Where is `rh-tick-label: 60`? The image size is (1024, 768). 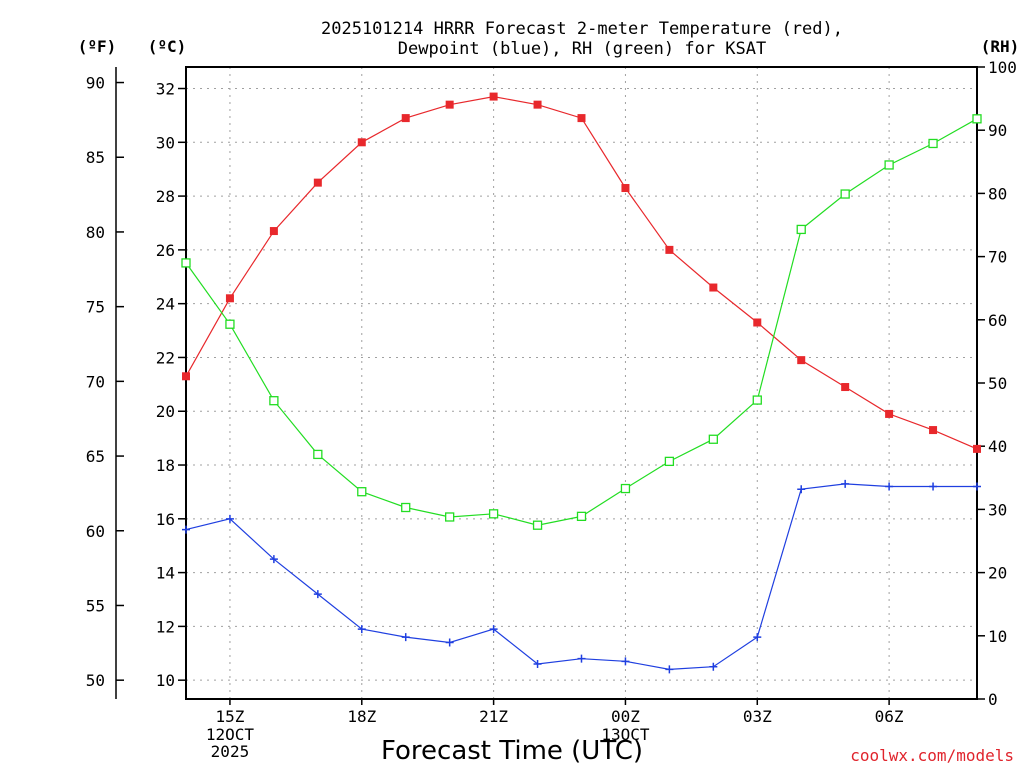 rh-tick-label: 60 is located at coordinates (997, 320).